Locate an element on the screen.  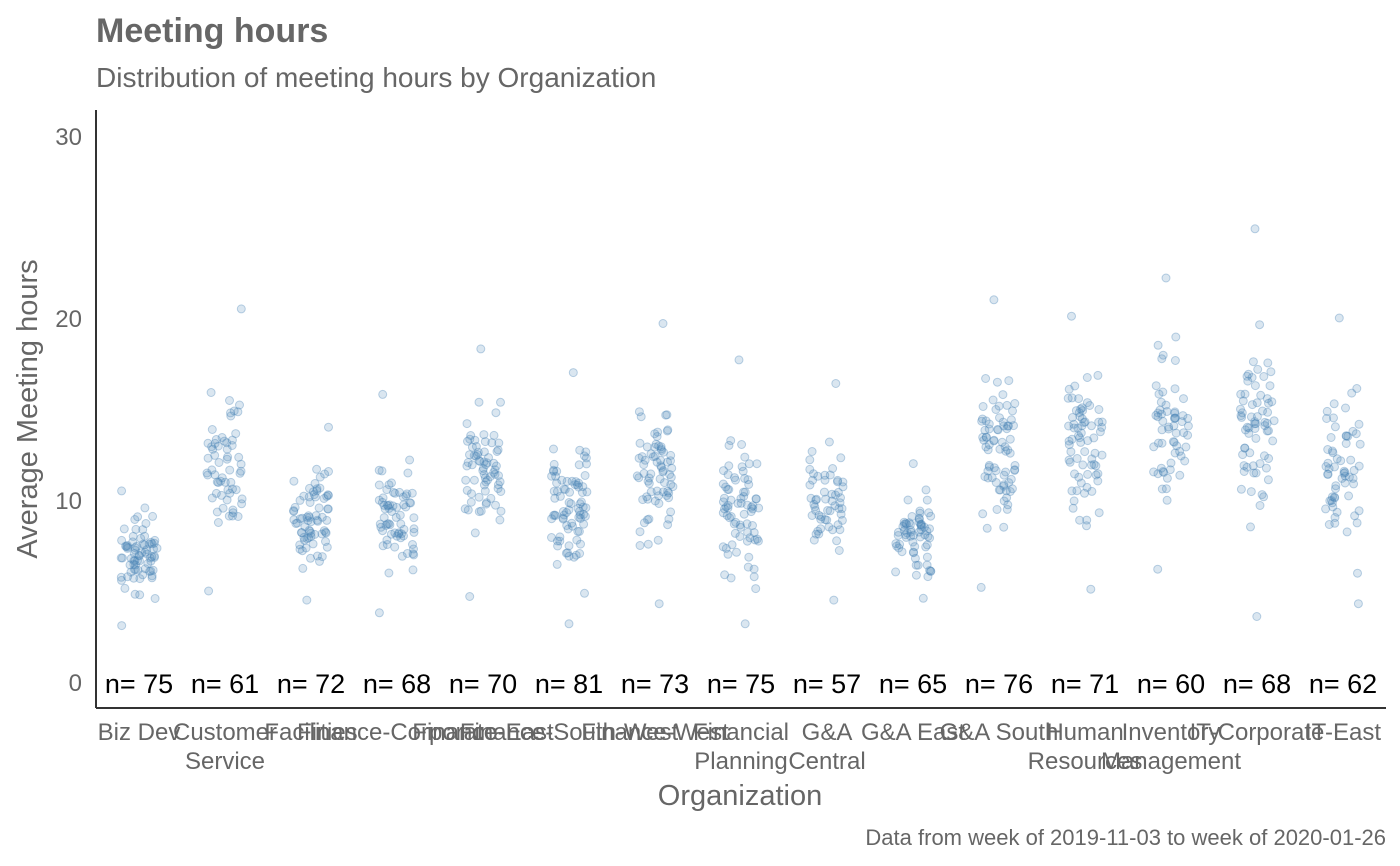
x-axis-title: Organization is located at coordinates (740, 796).